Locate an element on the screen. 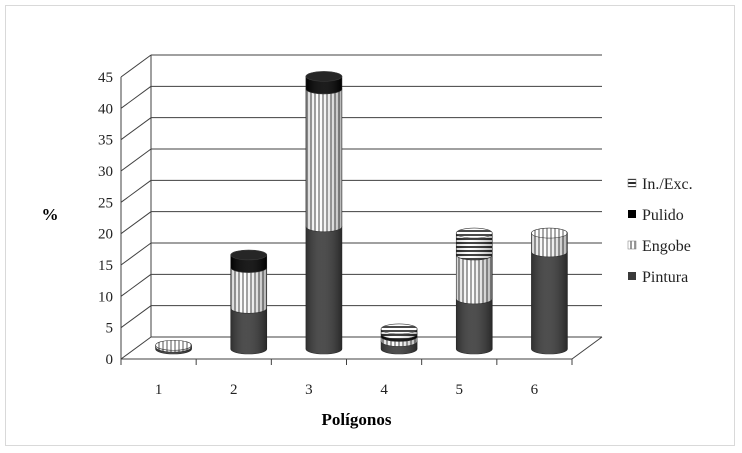  bar-1-Engobe is located at coordinates (173, 346).